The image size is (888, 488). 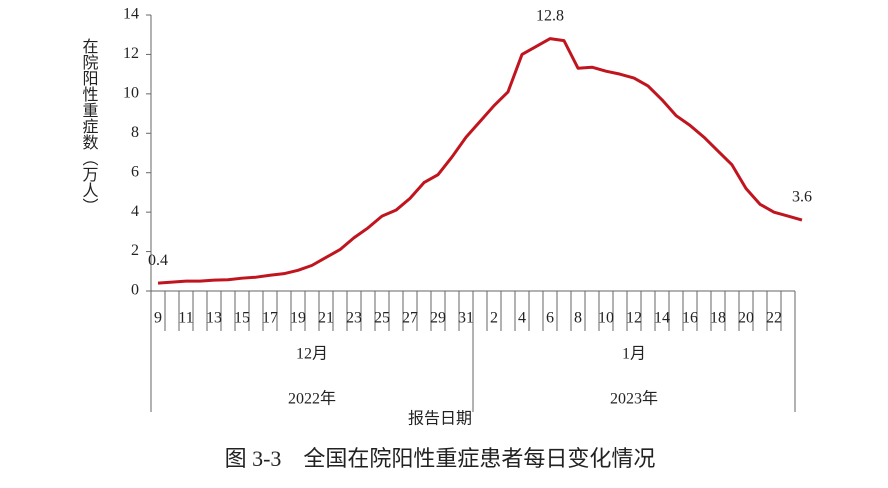 I want to click on x-tick-label: 10, so click(x=606, y=318).